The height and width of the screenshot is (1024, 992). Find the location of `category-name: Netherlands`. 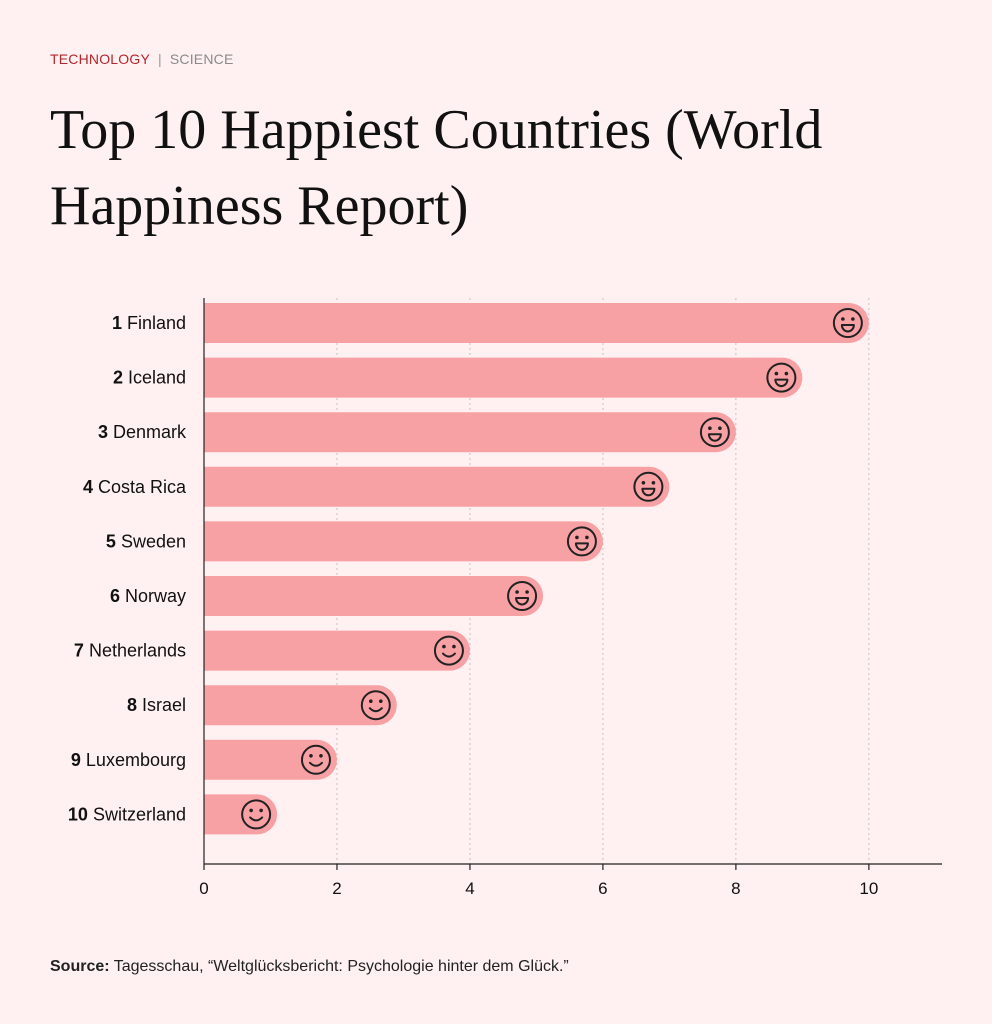

category-name: Netherlands is located at coordinates (135, 651).